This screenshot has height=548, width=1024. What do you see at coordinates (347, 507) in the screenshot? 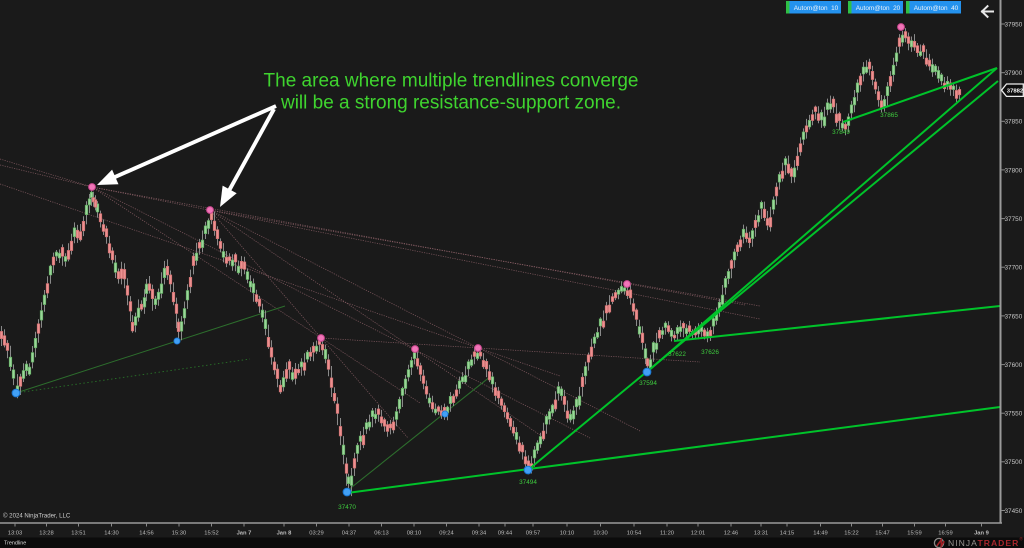
I see `svg-text: 37470` at bounding box center [347, 507].